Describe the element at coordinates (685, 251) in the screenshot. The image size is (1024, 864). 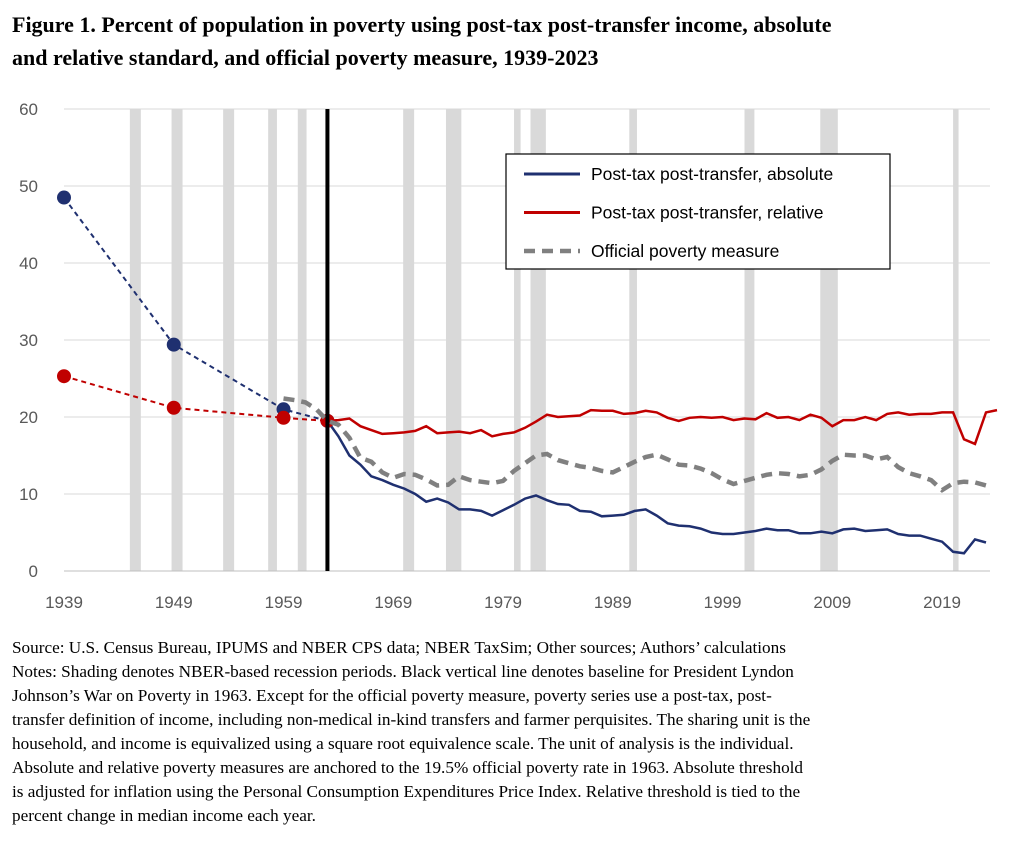
I see `legend-label: Official poverty measure` at that location.